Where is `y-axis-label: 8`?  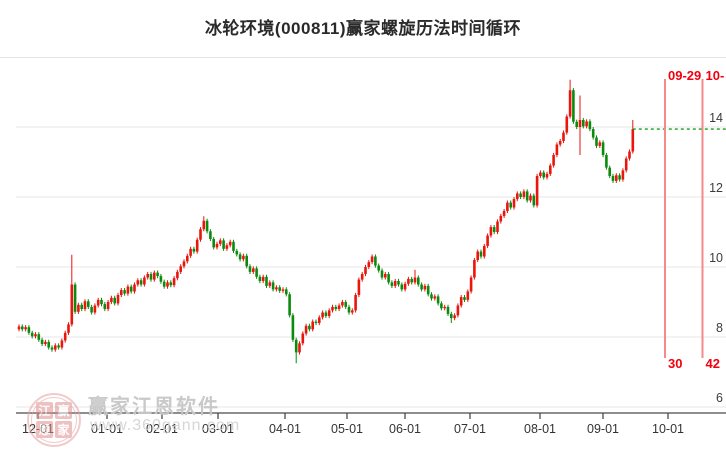 y-axis-label: 8 is located at coordinates (719, 328).